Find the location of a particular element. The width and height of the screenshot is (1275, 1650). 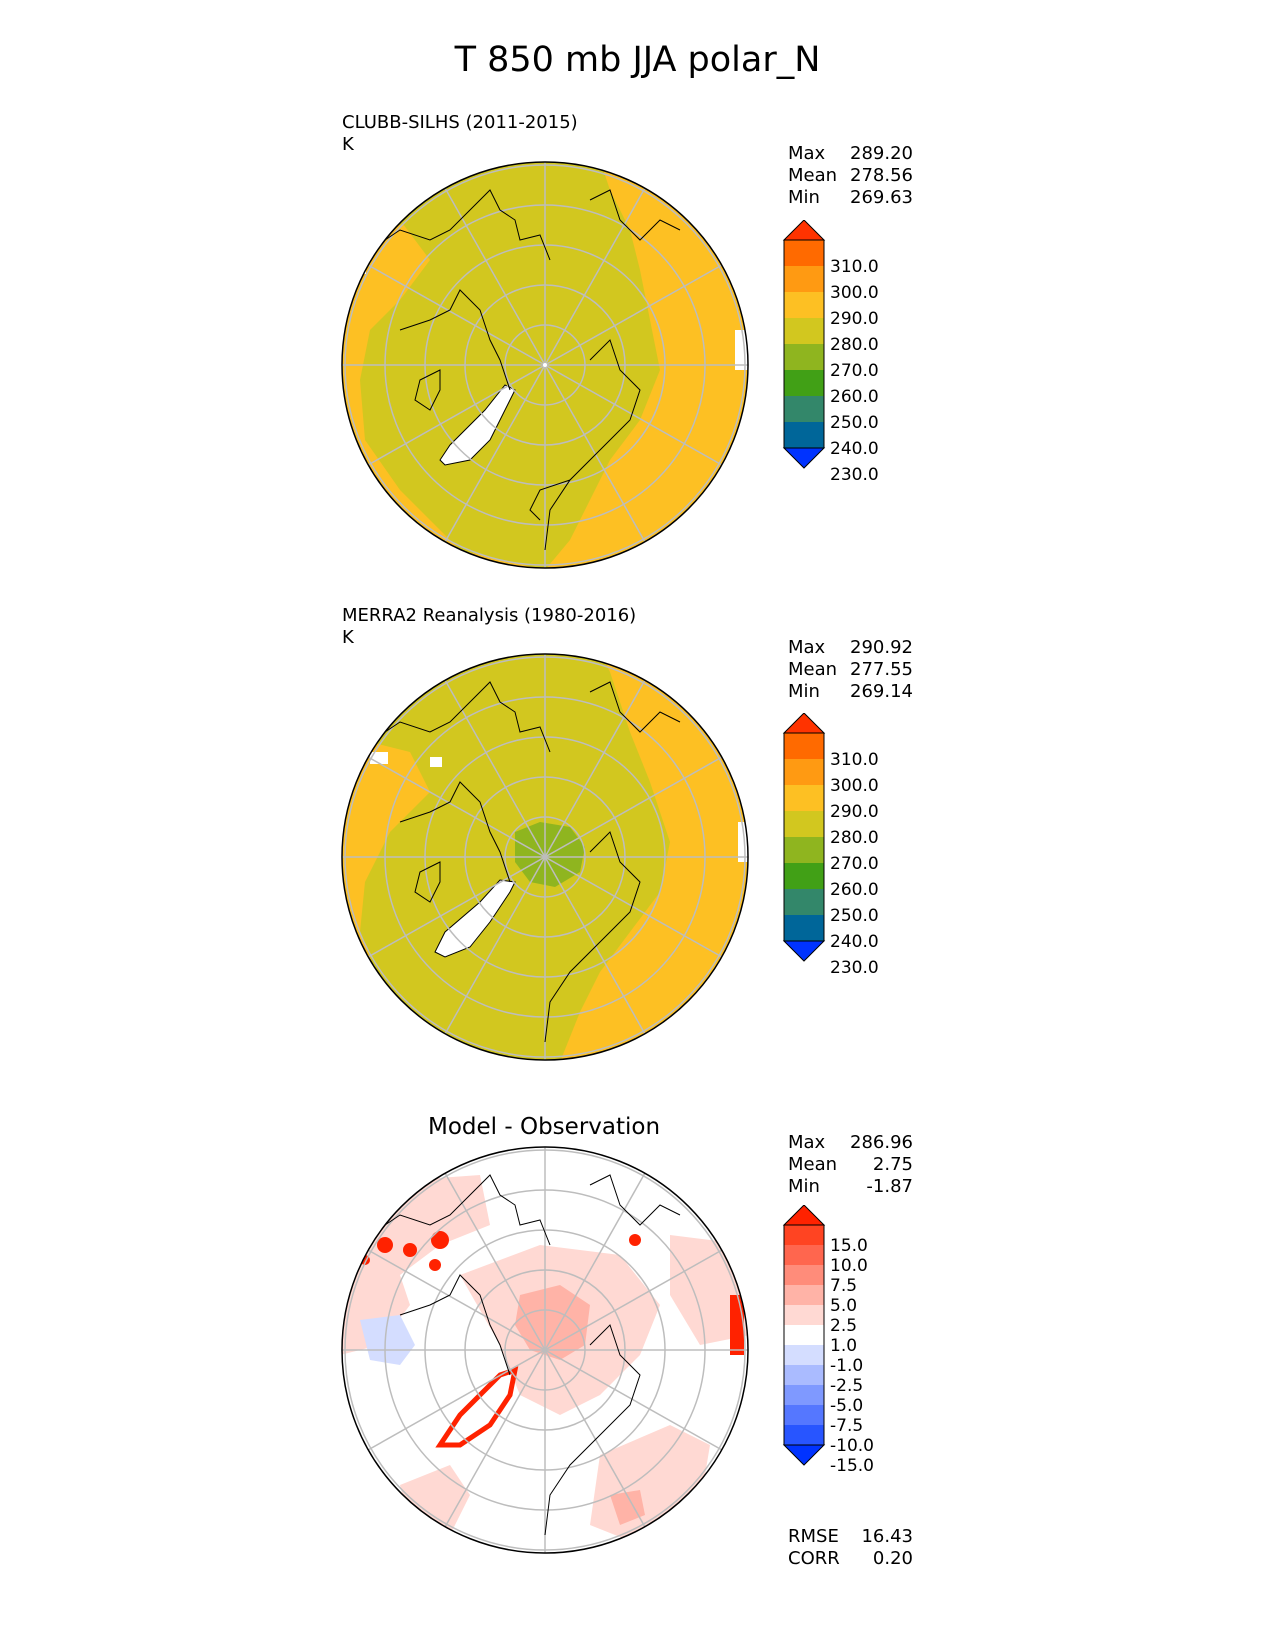

panel2-units: K is located at coordinates (348, 637).